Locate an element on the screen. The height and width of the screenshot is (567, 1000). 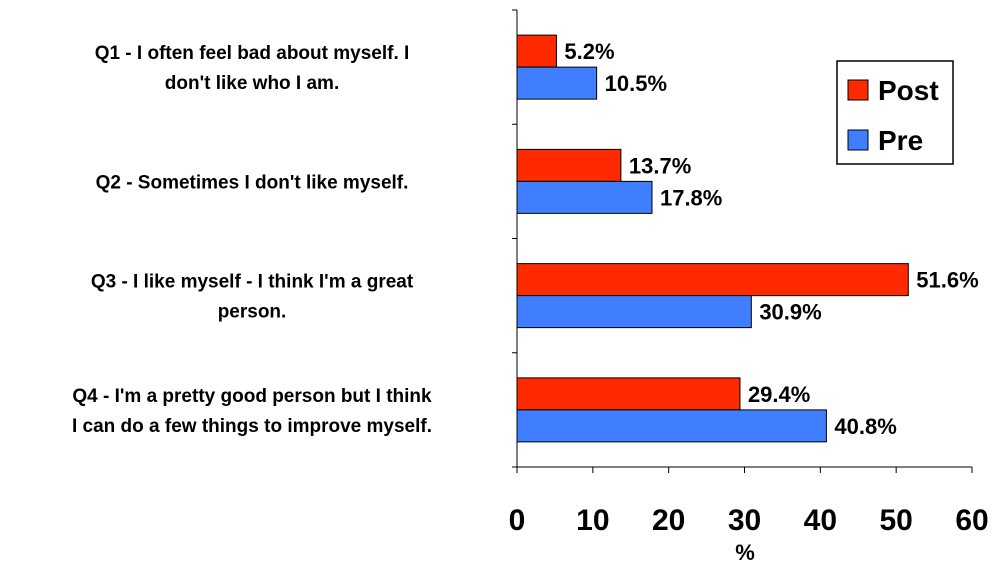
legend-label-pre: Pre is located at coordinates (900, 140).